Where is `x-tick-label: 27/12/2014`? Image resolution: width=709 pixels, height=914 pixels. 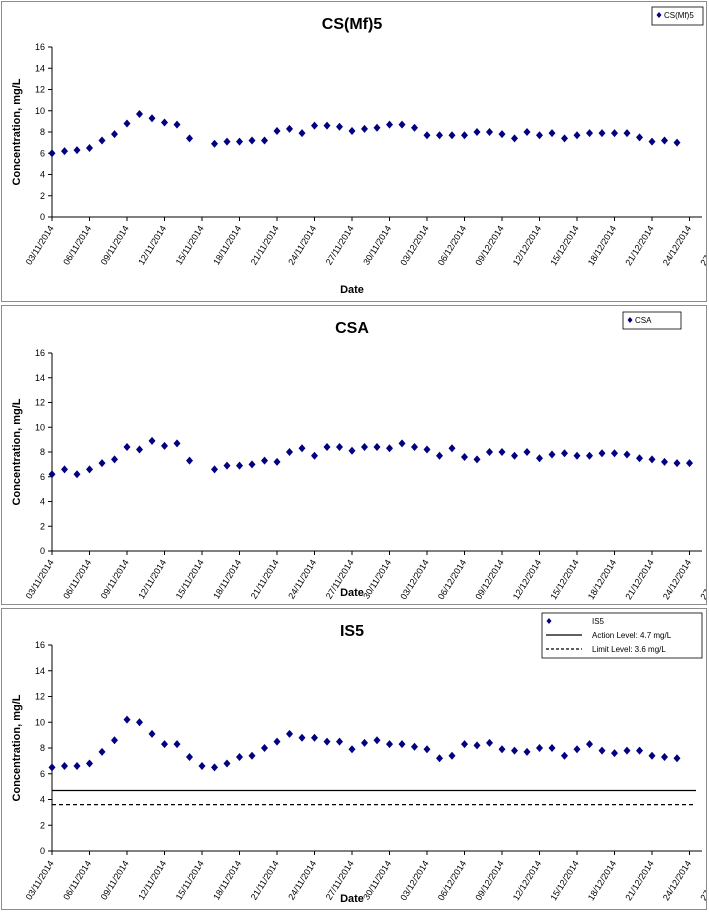 x-tick-label: 27/12/2014 is located at coordinates (702, 246).